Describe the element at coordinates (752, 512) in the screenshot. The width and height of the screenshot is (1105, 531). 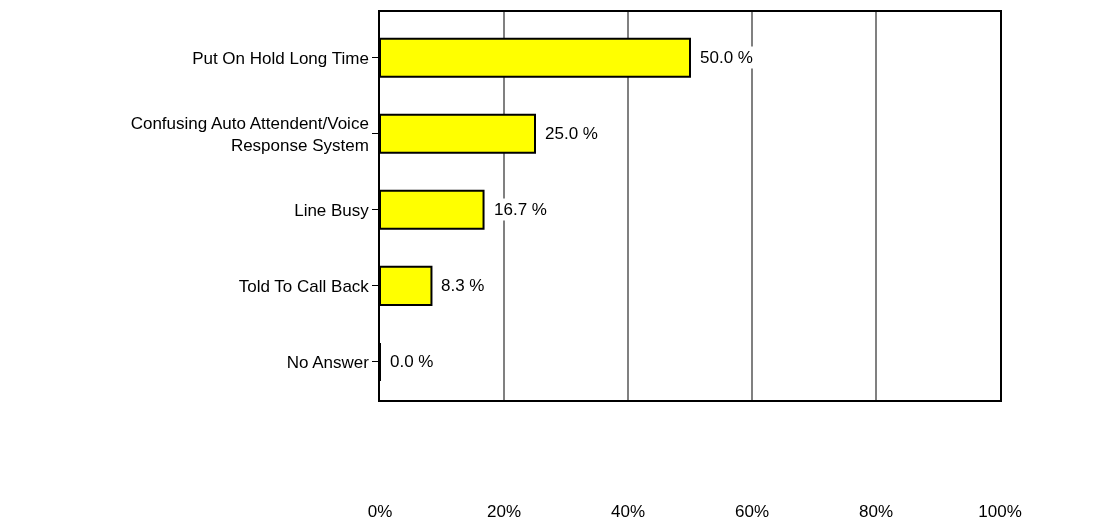
I see `x-tick-label: 60%` at that location.